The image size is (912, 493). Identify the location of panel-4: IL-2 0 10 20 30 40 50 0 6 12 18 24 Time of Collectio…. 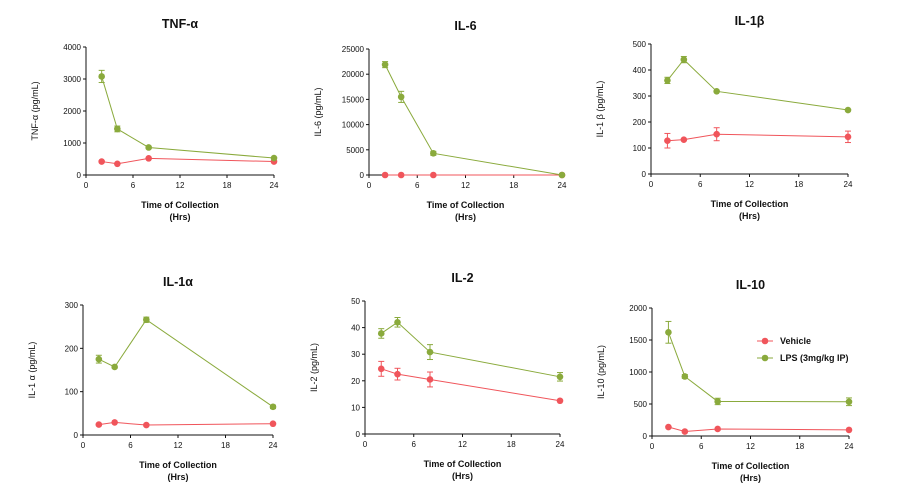
(437, 376).